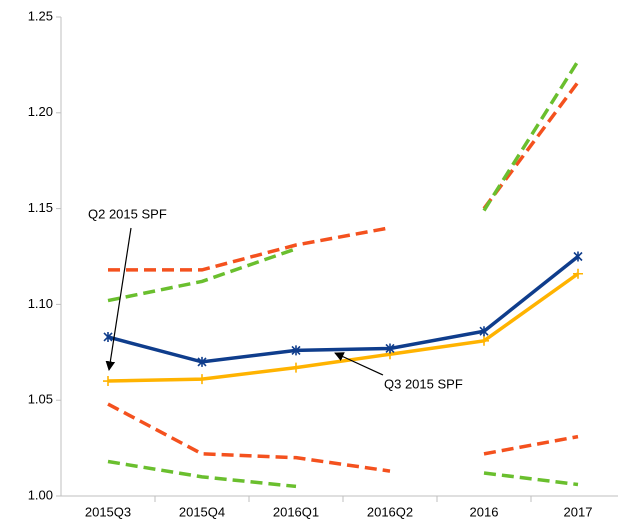  Describe the element at coordinates (484, 511) in the screenshot. I see `x-tick-label: 2016` at that location.